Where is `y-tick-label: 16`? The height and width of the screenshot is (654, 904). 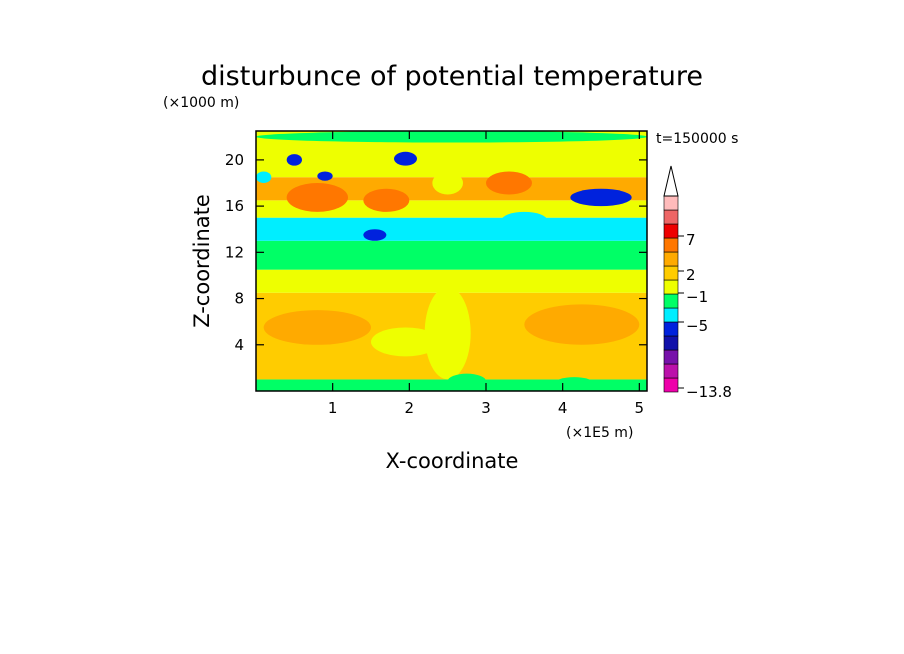 y-tick-label: 16 is located at coordinates (234, 206).